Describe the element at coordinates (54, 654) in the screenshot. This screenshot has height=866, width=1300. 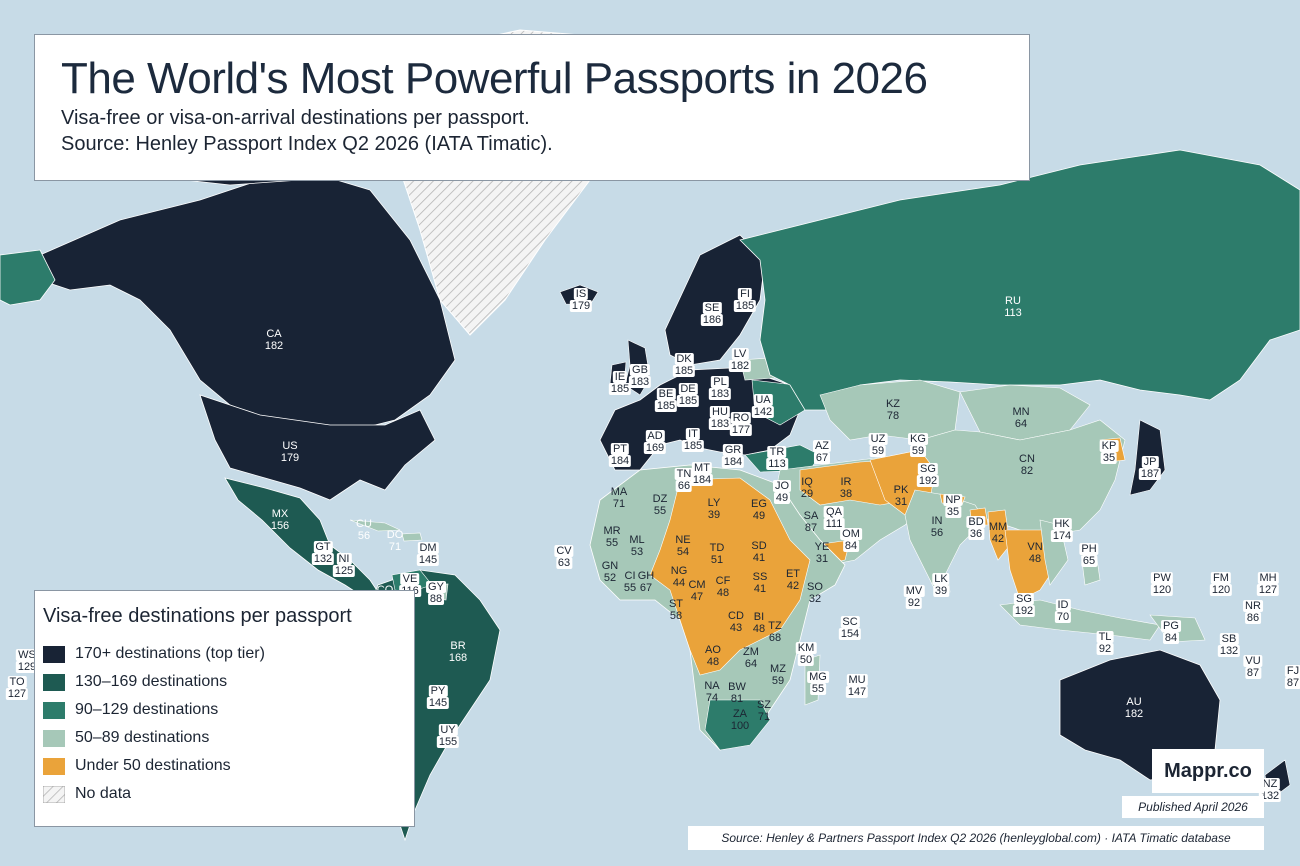
I see `legend-swatch-tier1` at that location.